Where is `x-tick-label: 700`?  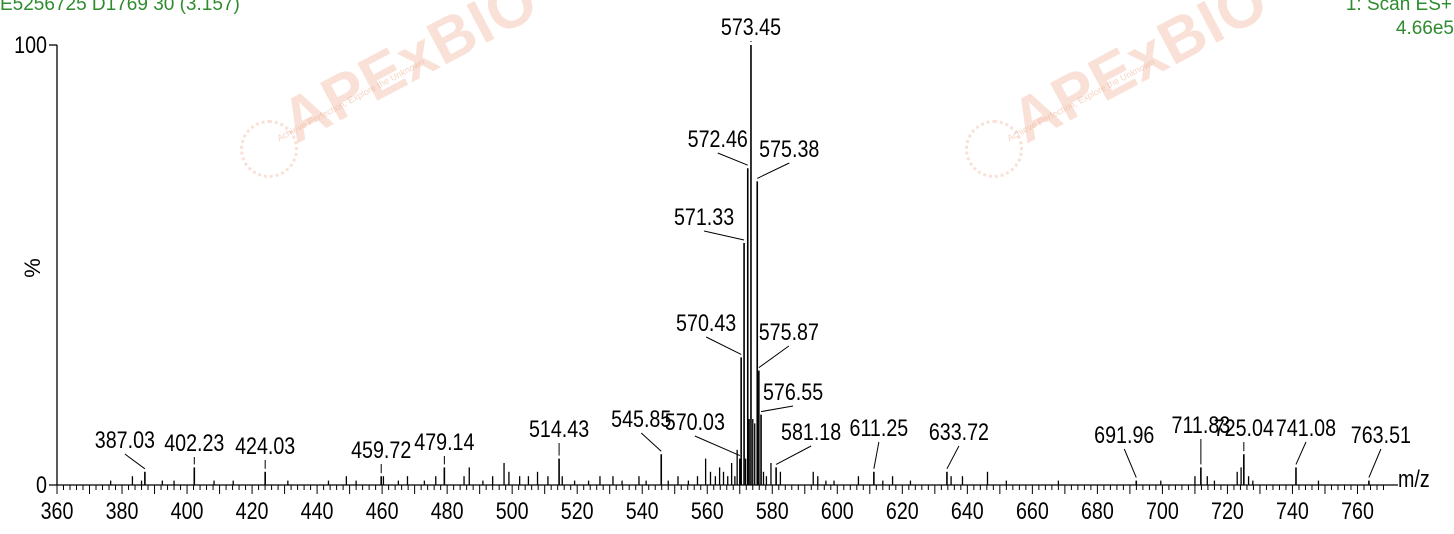
x-tick-label: 700 is located at coordinates (1162, 510).